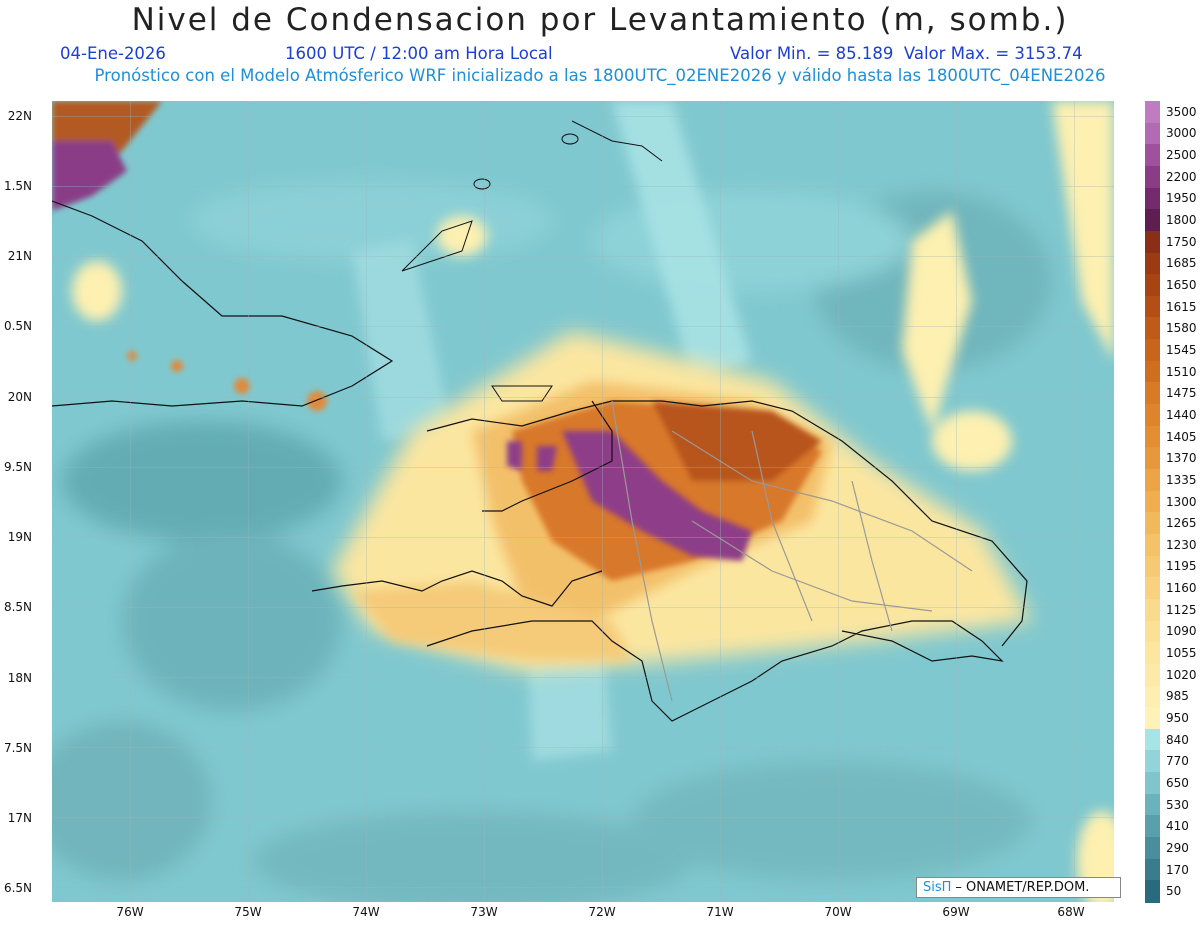  What do you see at coordinates (248, 912) in the screenshot?
I see `lon-label: 75W` at bounding box center [248, 912].